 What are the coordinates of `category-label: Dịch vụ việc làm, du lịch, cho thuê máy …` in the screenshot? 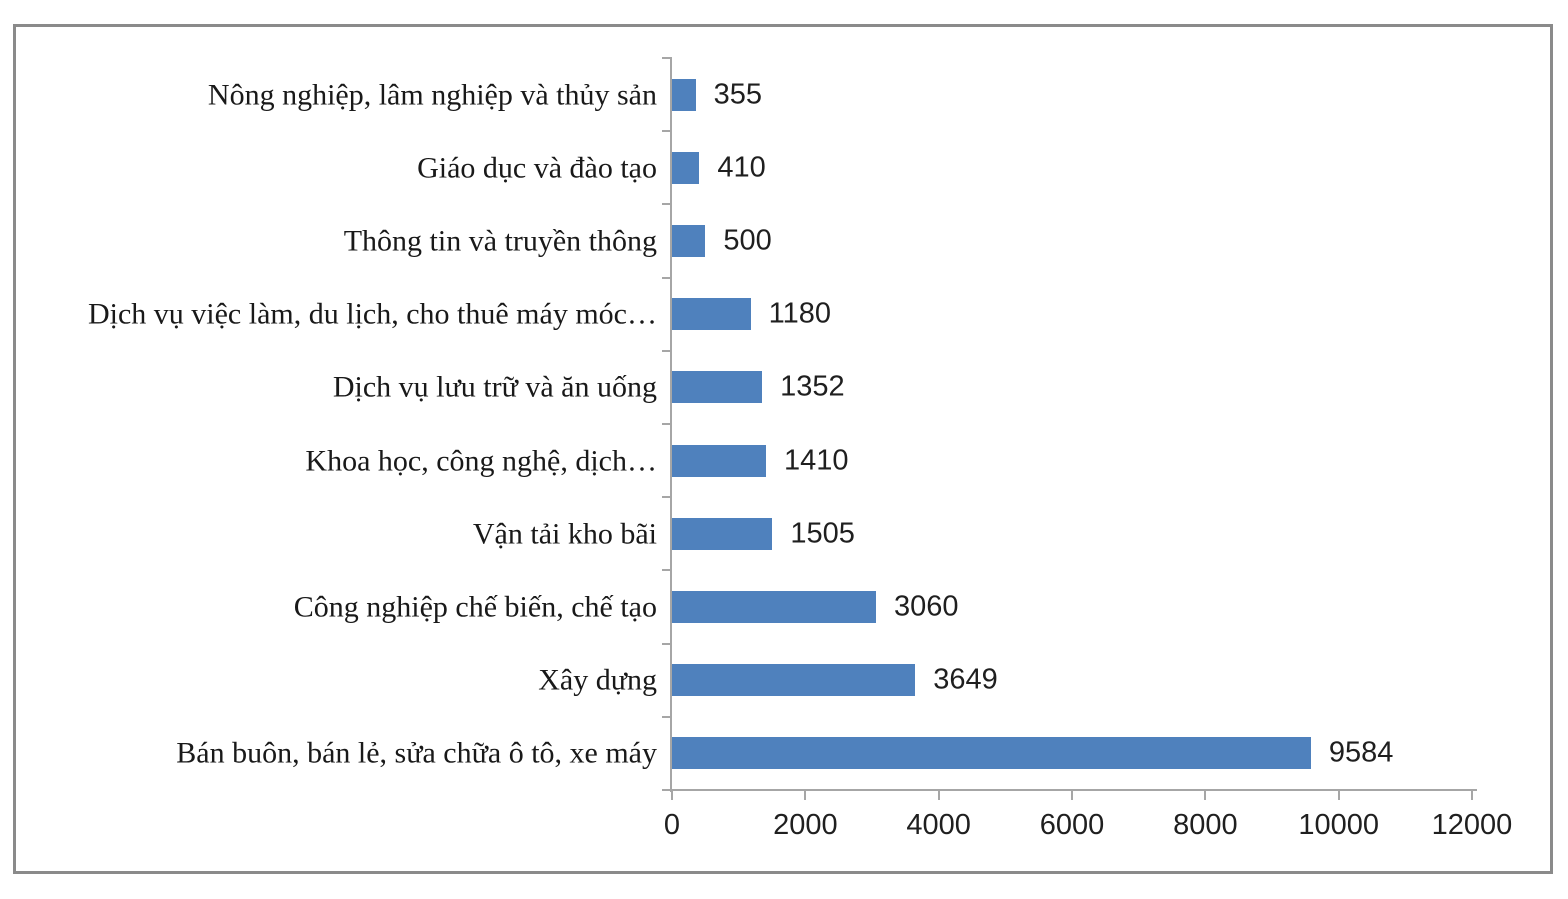 It's located at (372, 314).